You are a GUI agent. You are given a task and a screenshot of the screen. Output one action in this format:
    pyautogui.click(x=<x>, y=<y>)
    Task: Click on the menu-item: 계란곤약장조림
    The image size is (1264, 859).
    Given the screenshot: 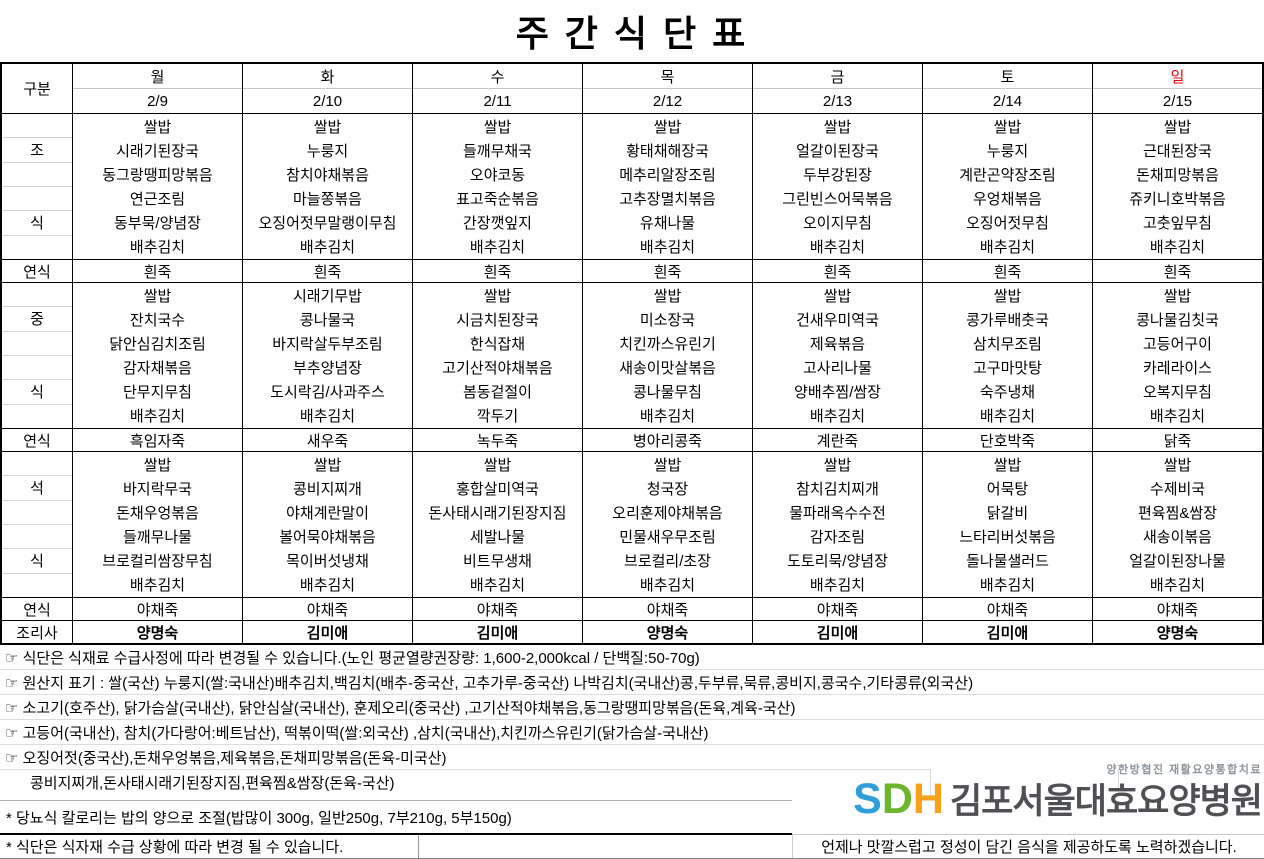 What is the action you would take?
    pyautogui.click(x=1007, y=175)
    